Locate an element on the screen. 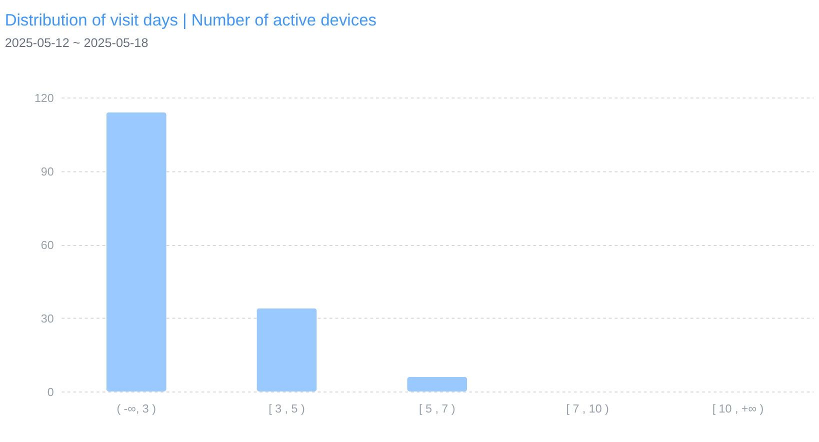  y-tick-label: 60 is located at coordinates (47, 245).